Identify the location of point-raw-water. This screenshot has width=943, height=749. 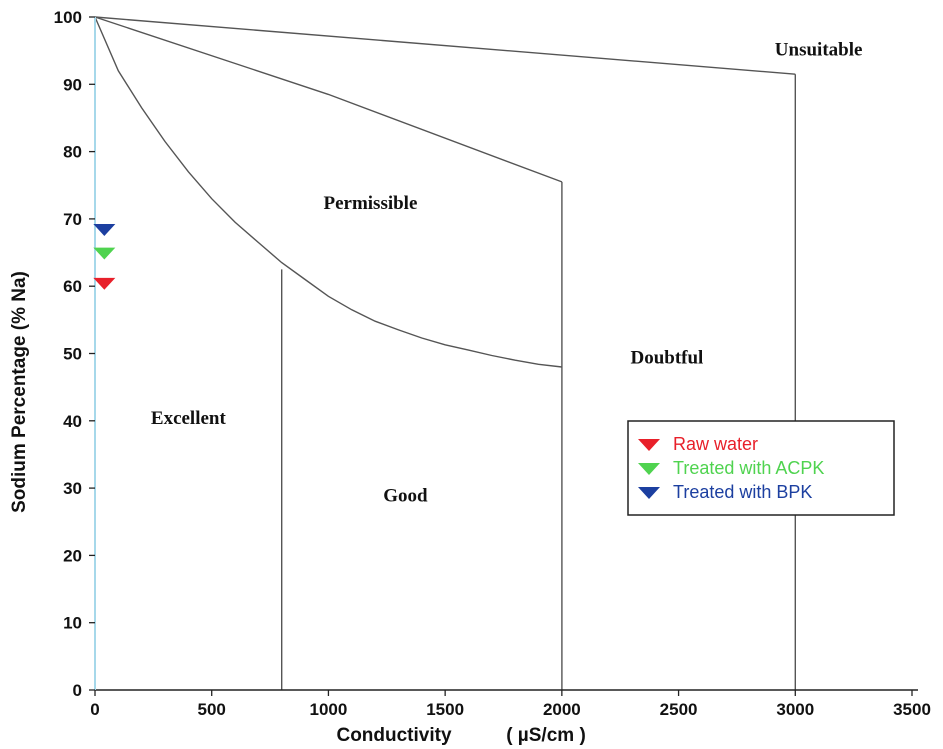
(104, 283).